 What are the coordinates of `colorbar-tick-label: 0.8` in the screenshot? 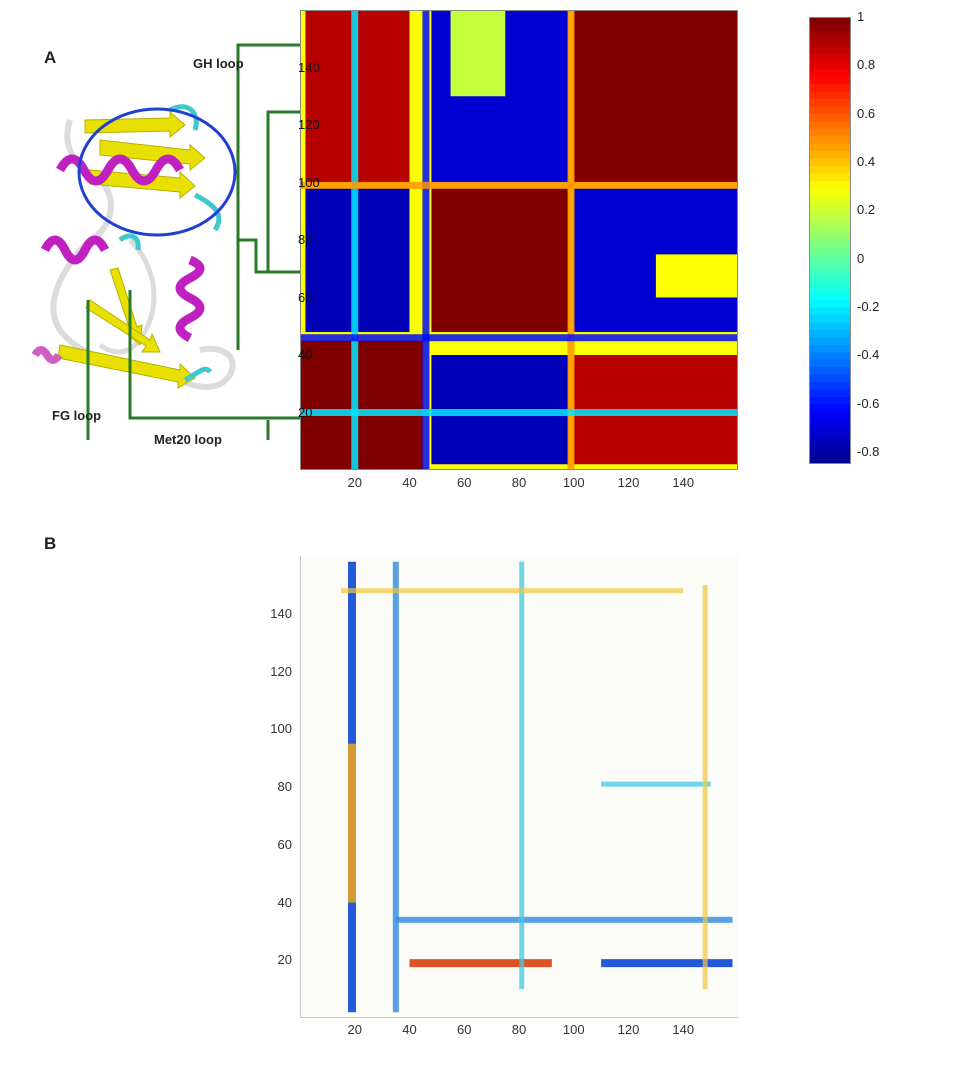 It's located at (866, 65).